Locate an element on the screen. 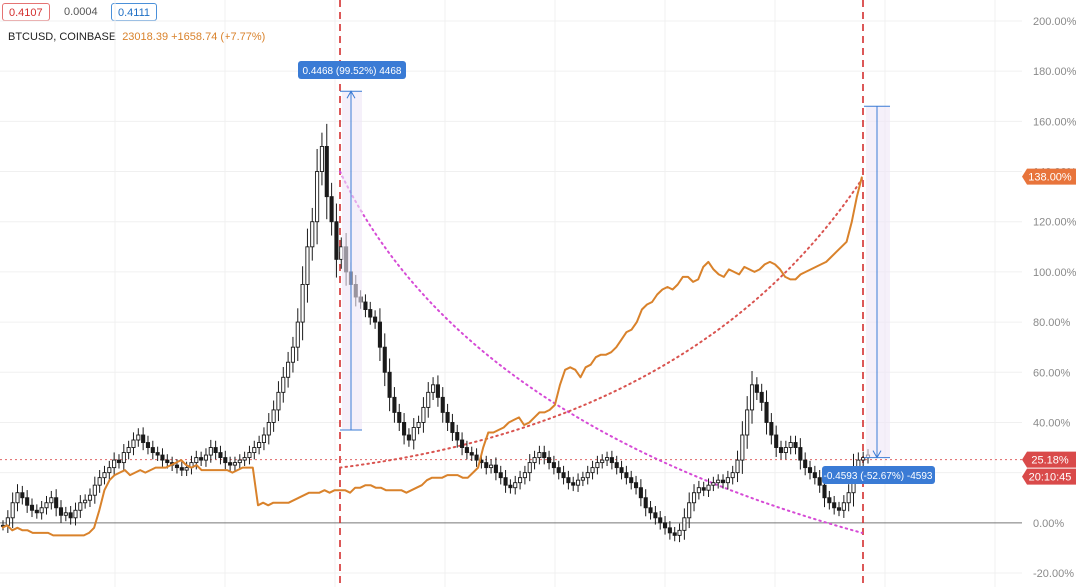 This screenshot has height=587, width=1080. legend-quote: 23018.39 +1658.74 (+7.77%) is located at coordinates (194, 37).